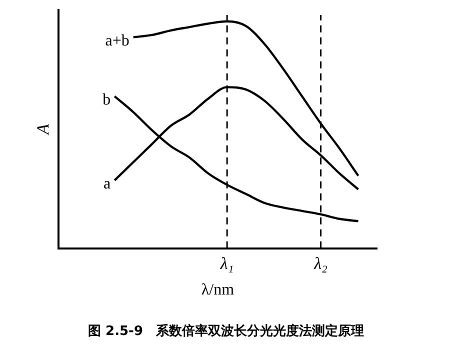 Image resolution: width=452 pixels, height=350 pixels. Describe the element at coordinates (107, 183) in the screenshot. I see `series-label: a` at that location.